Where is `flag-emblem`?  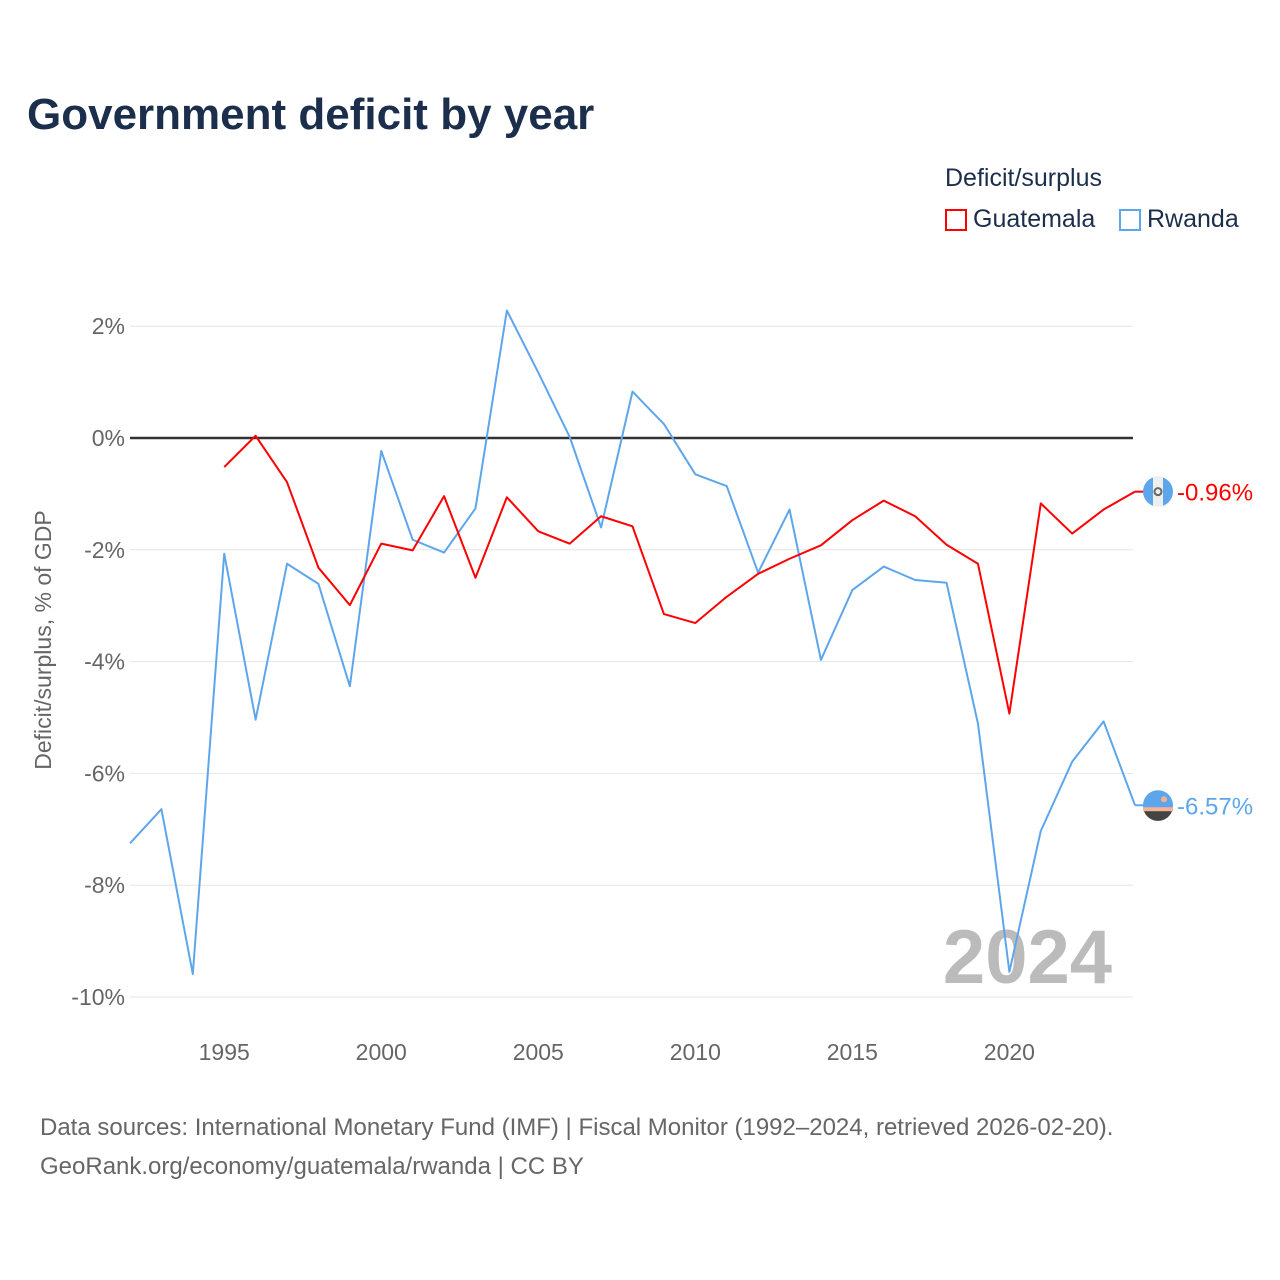
flag-emblem is located at coordinates (1158, 492).